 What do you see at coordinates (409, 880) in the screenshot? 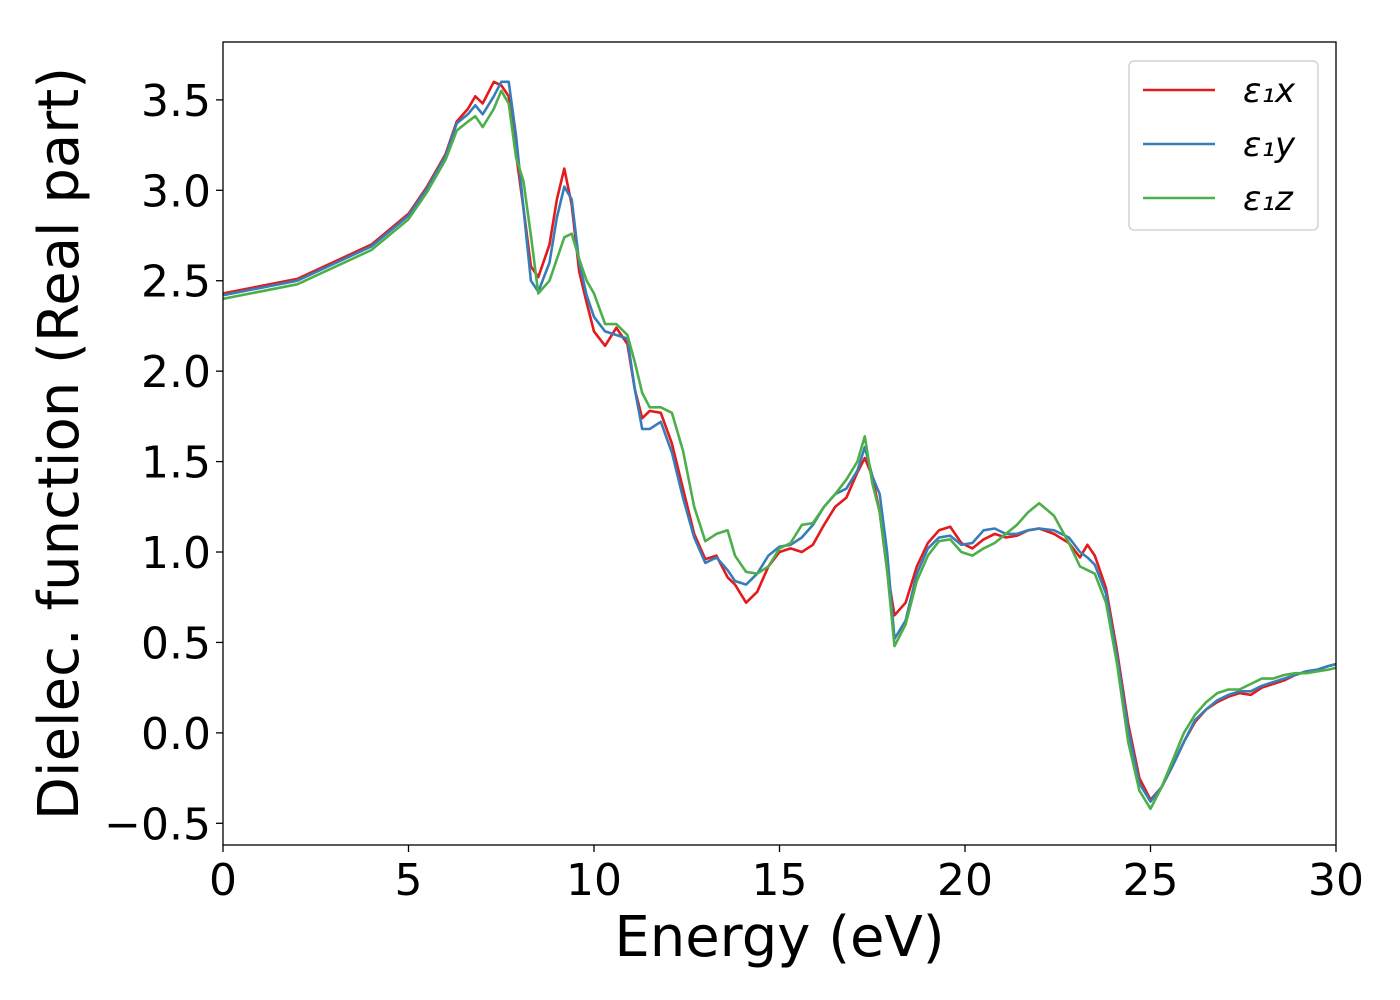
I see `x-tick-label: 5` at bounding box center [409, 880].